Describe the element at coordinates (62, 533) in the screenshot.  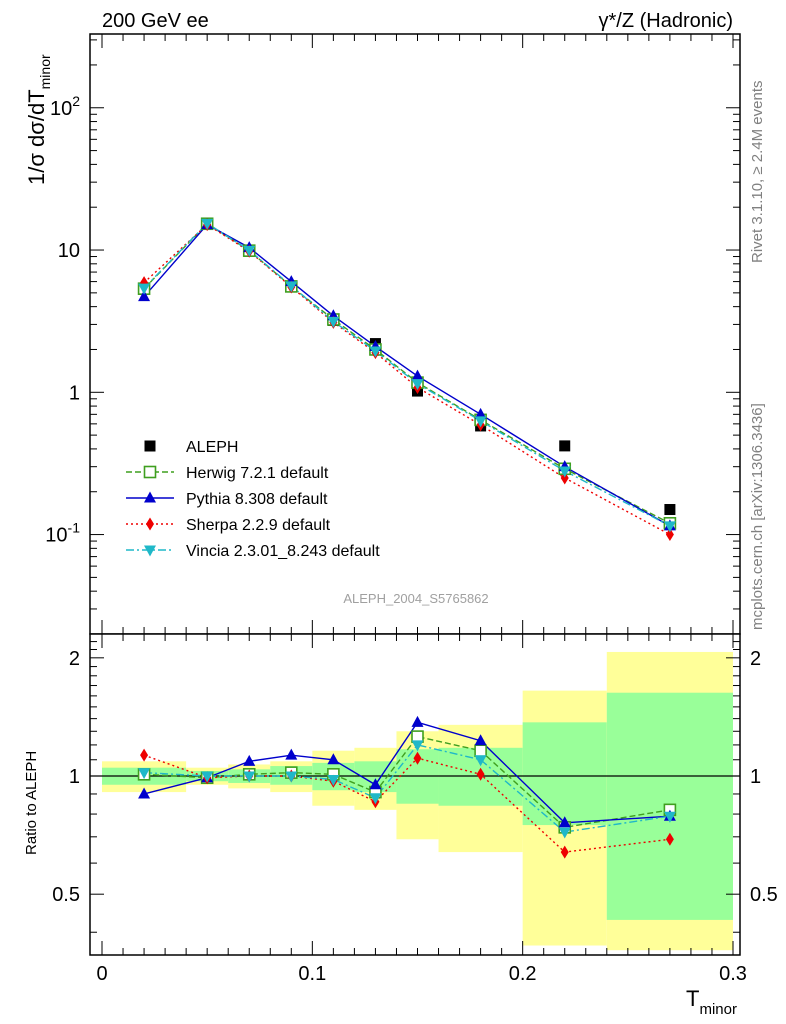
I see `main-y-tick-label: 10⁻¹` at that location.